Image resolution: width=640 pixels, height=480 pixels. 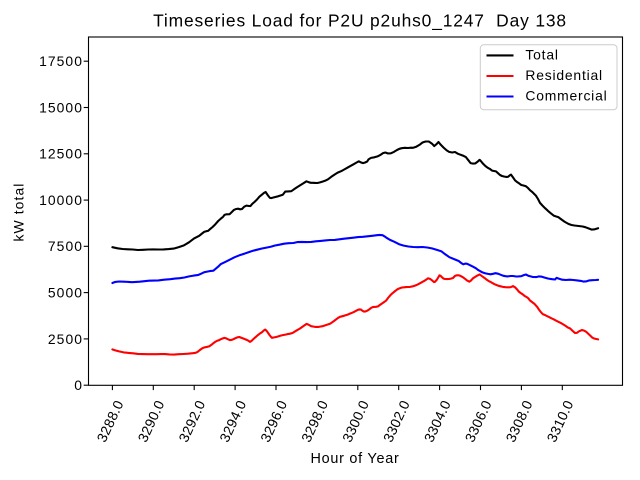 I want to click on svg-text: 7500, so click(x=65, y=246).